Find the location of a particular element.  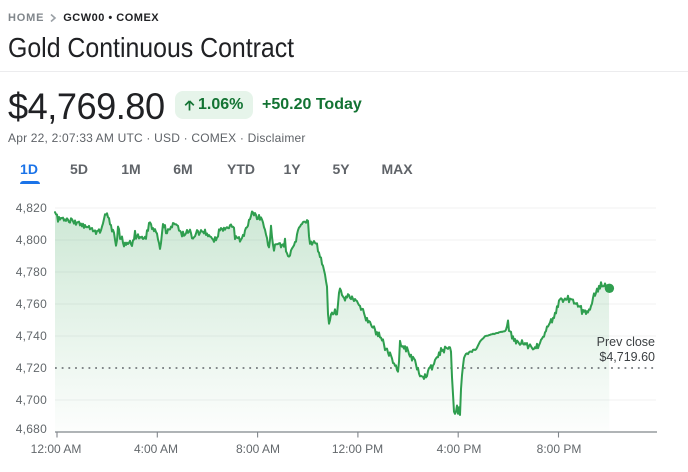

svg-text: 4:00 PM is located at coordinates (459, 449).